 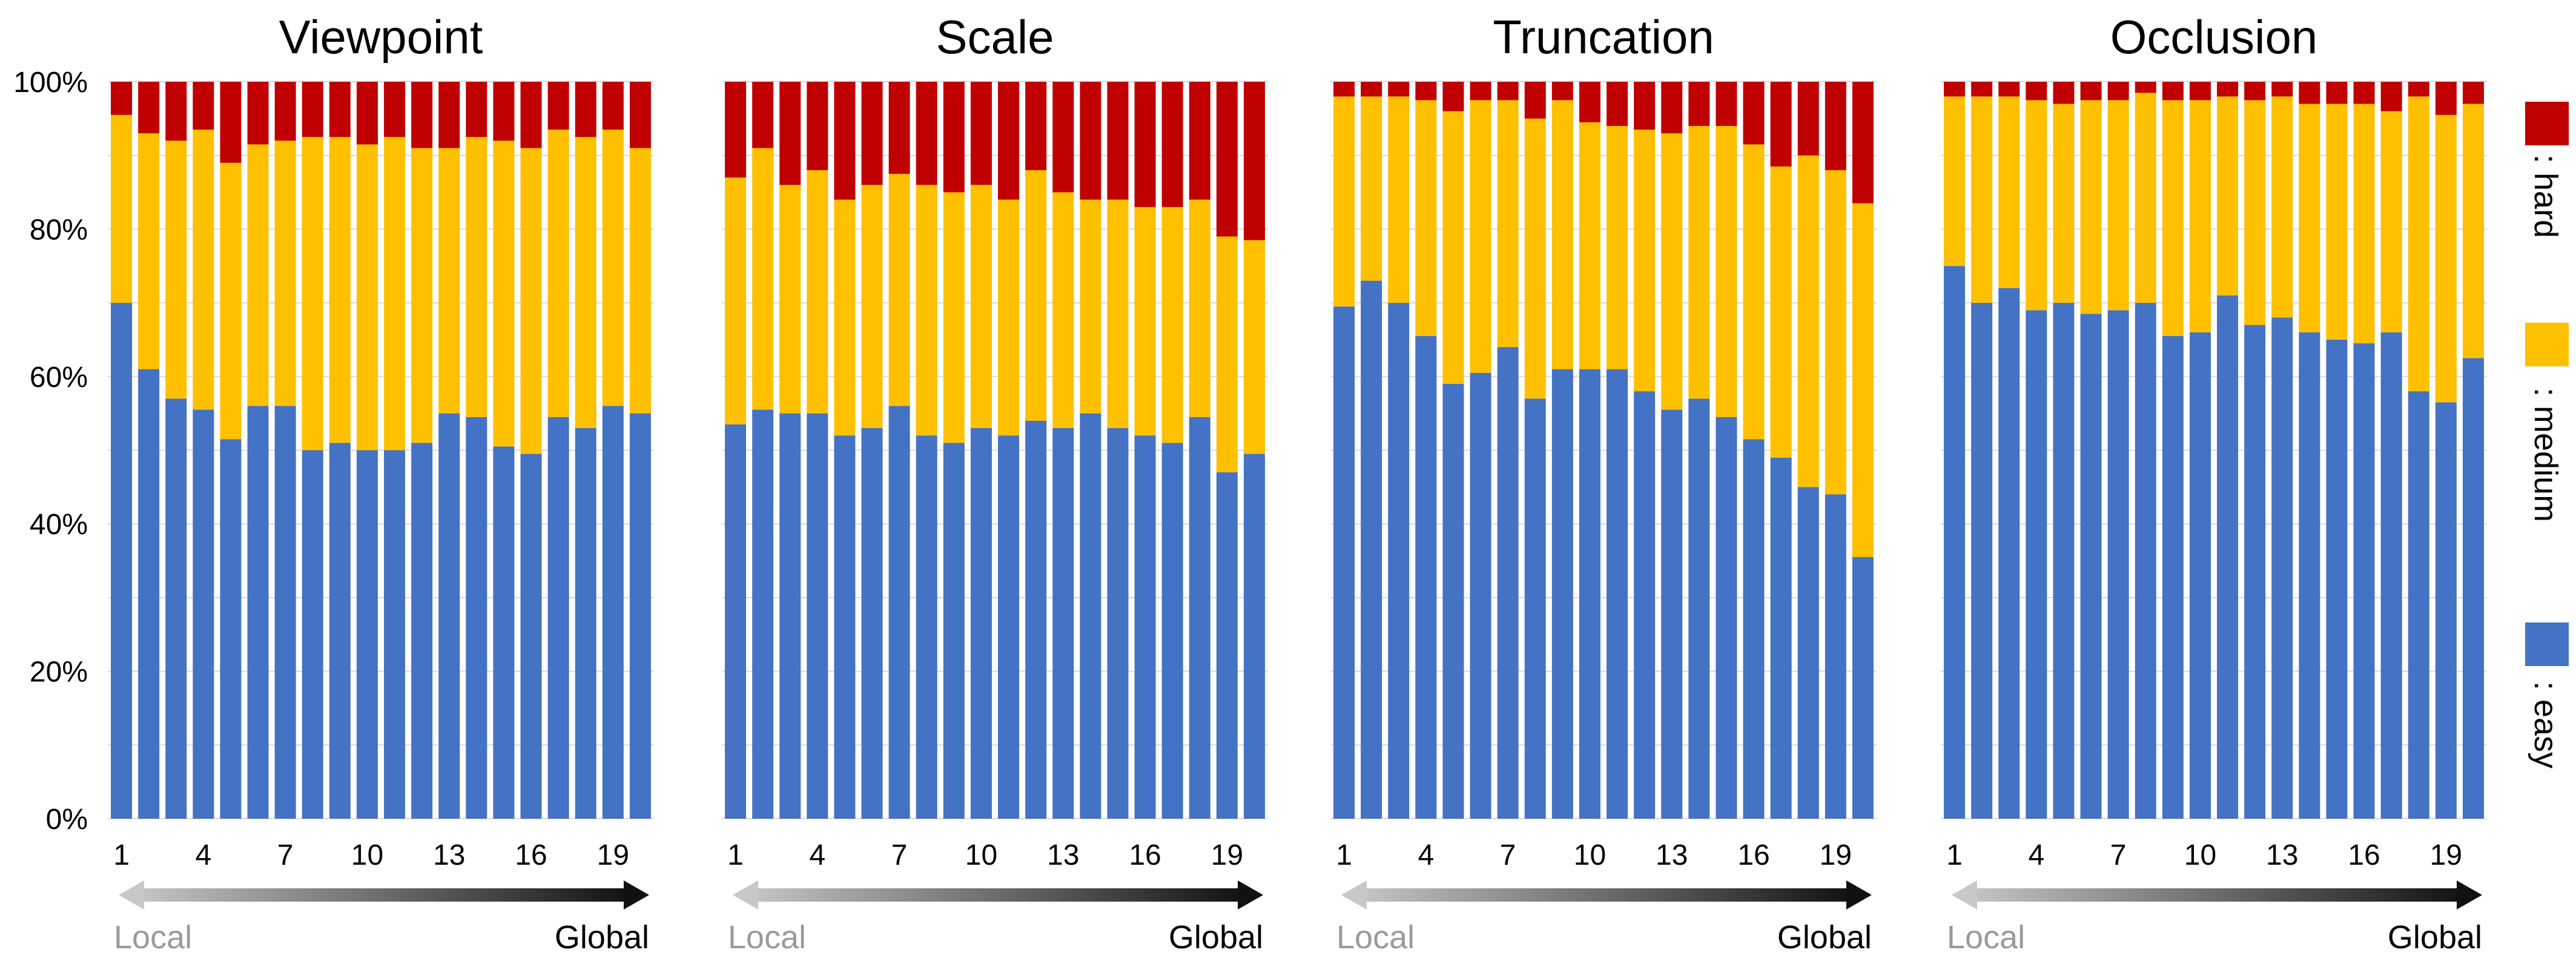 What do you see at coordinates (367, 855) in the screenshot?
I see `x-tick-label: 10` at bounding box center [367, 855].